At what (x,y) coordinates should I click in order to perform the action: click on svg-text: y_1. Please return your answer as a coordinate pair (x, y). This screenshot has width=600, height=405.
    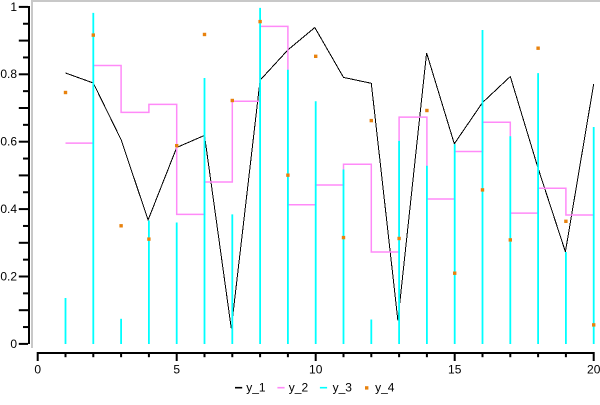
    Looking at the image, I should click on (256, 388).